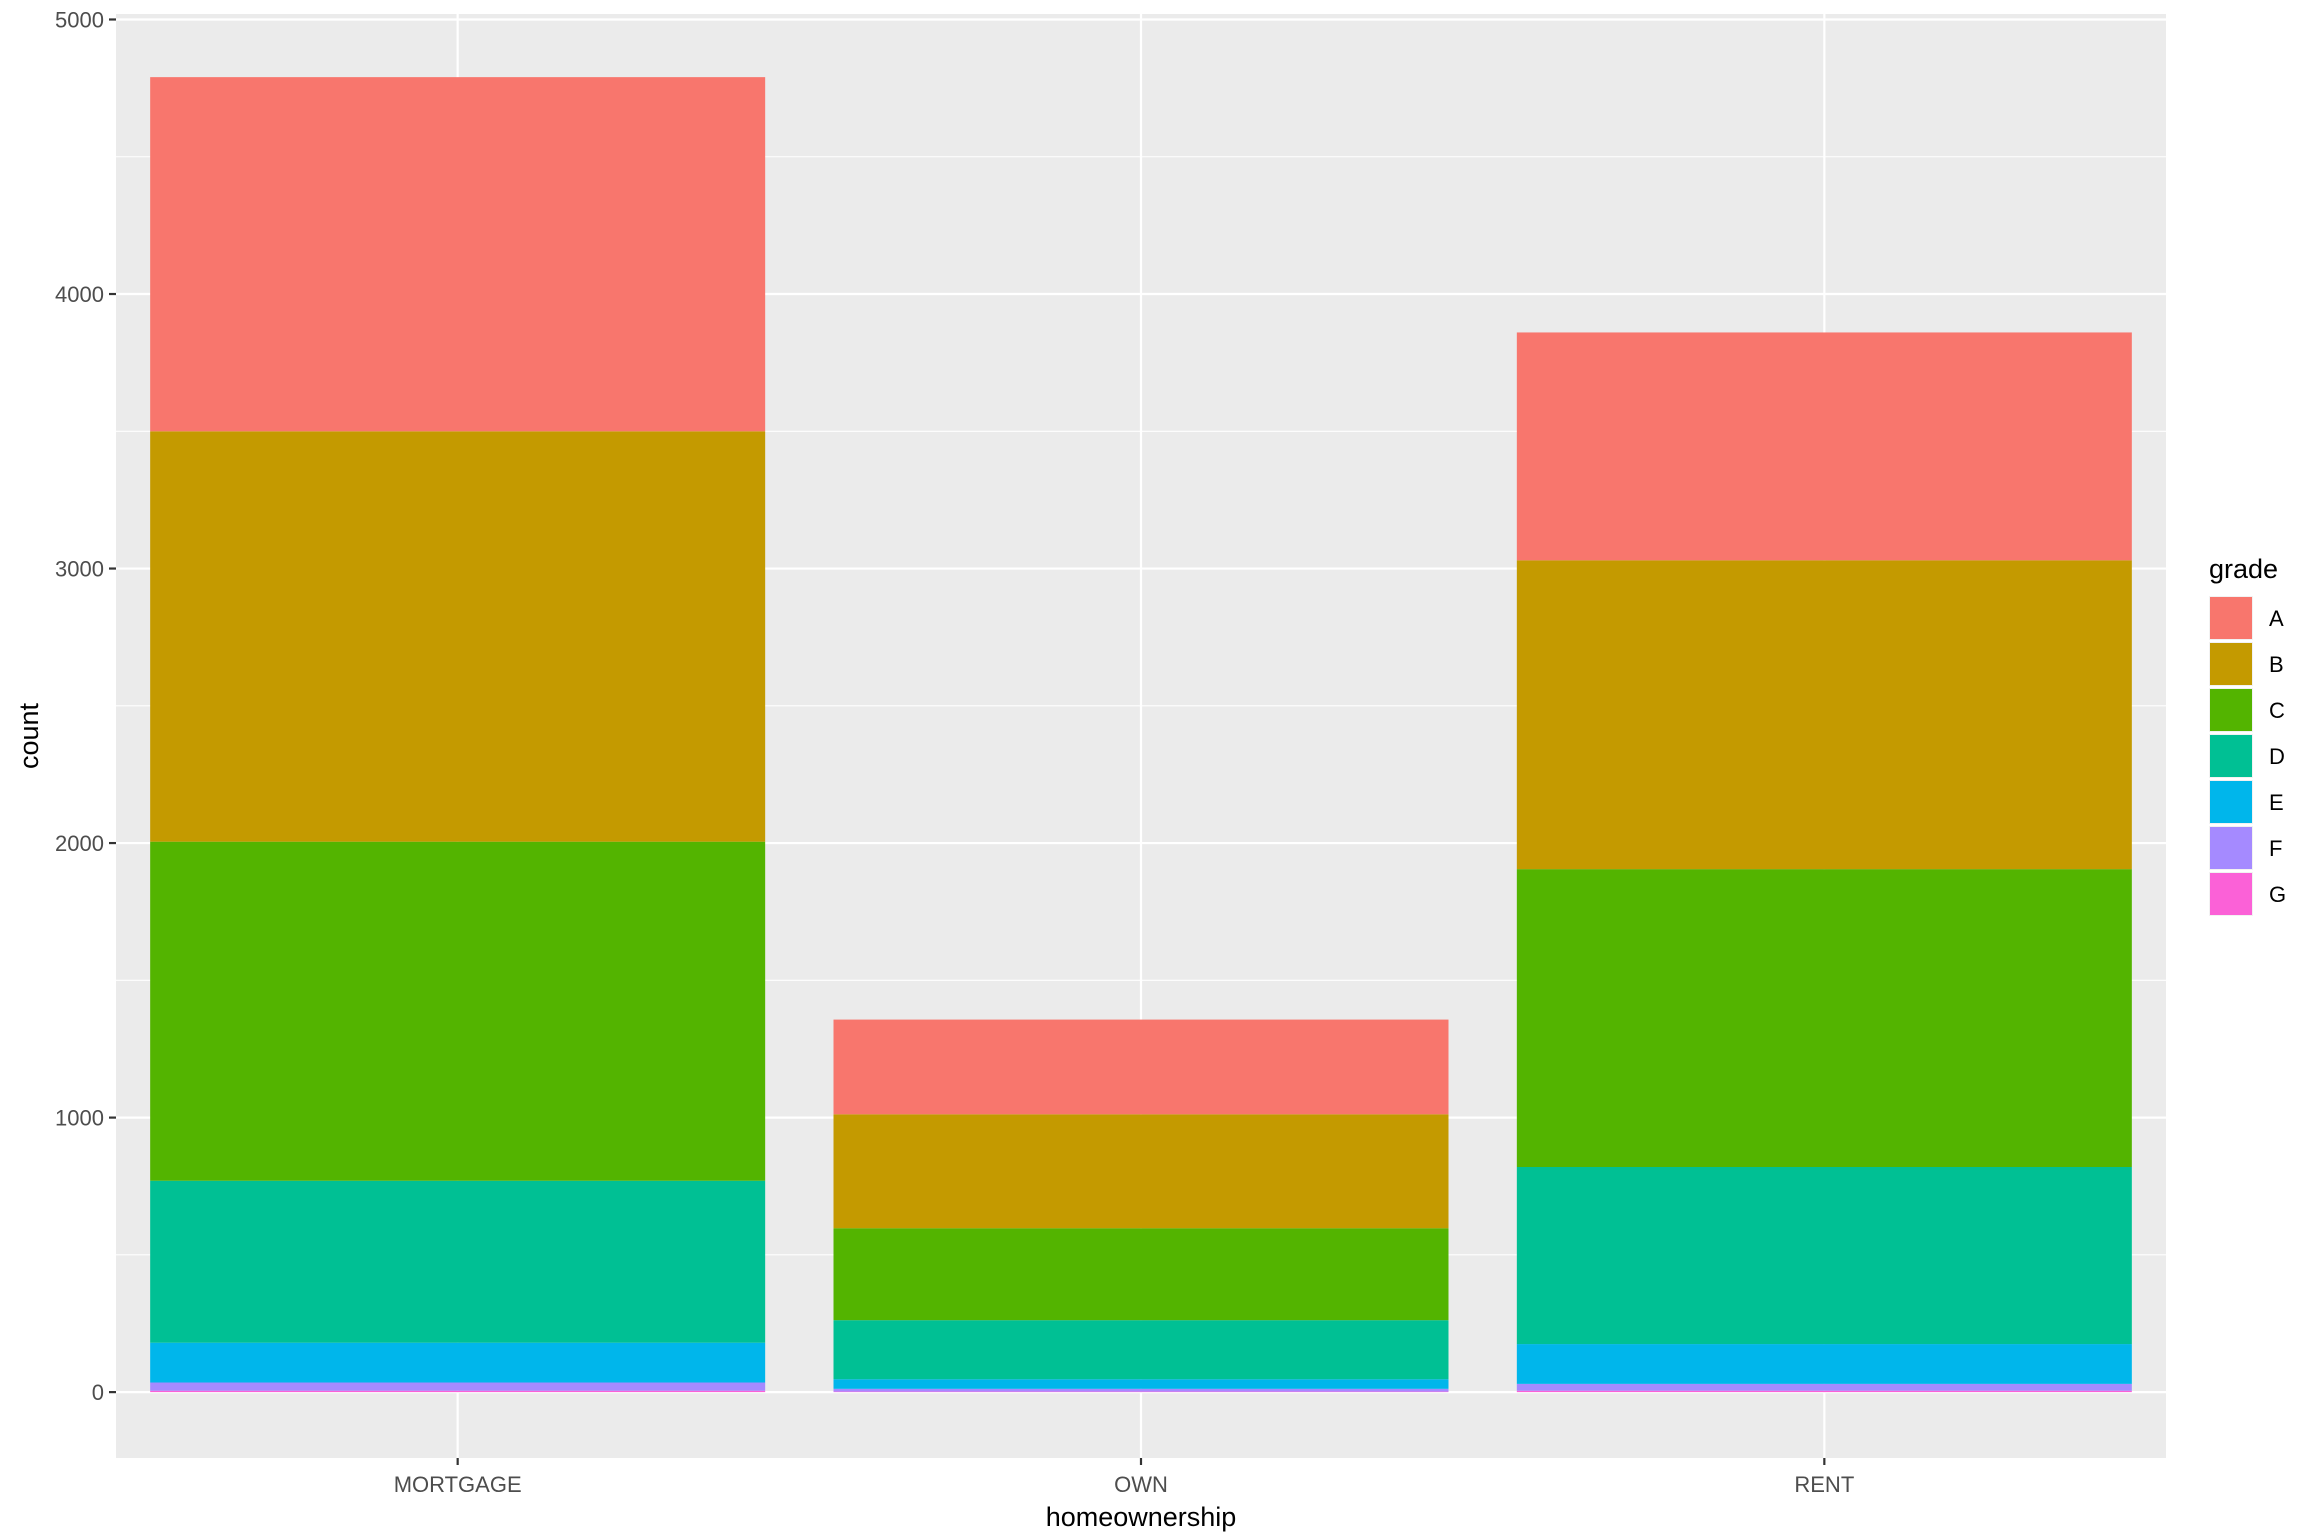  What do you see at coordinates (2243, 569) in the screenshot?
I see `legend-title: grade` at bounding box center [2243, 569].